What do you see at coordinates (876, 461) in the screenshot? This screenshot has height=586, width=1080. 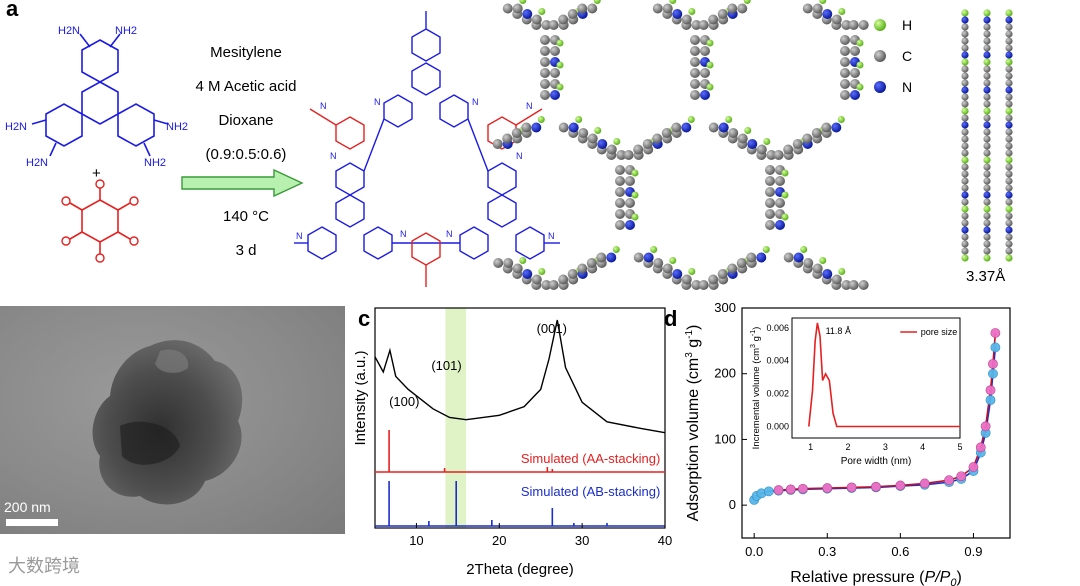 I see `inset-x-label: Pore width (nm)` at bounding box center [876, 461].